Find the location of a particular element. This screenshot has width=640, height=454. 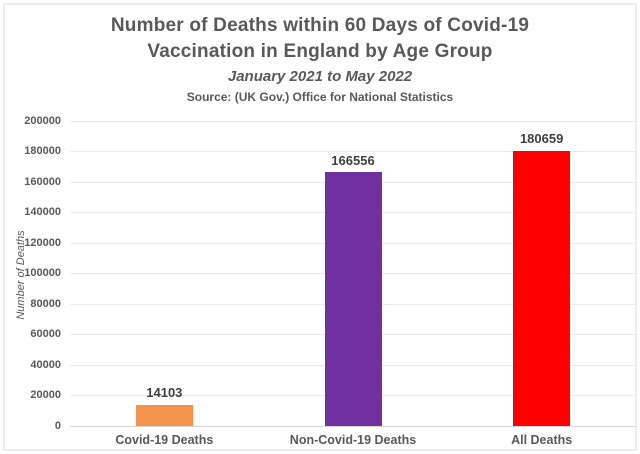

y-tick-label: 100000 is located at coordinates (42, 273).